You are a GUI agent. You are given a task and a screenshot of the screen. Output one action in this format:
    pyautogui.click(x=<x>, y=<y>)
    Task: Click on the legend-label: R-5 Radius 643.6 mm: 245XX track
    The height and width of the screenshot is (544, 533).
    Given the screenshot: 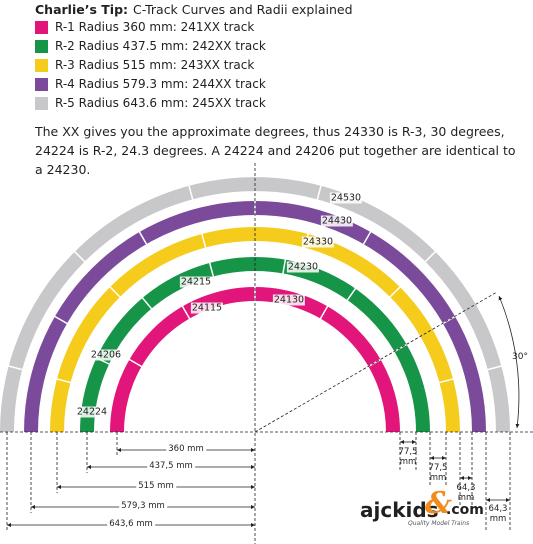 What is the action you would take?
    pyautogui.click(x=160, y=103)
    